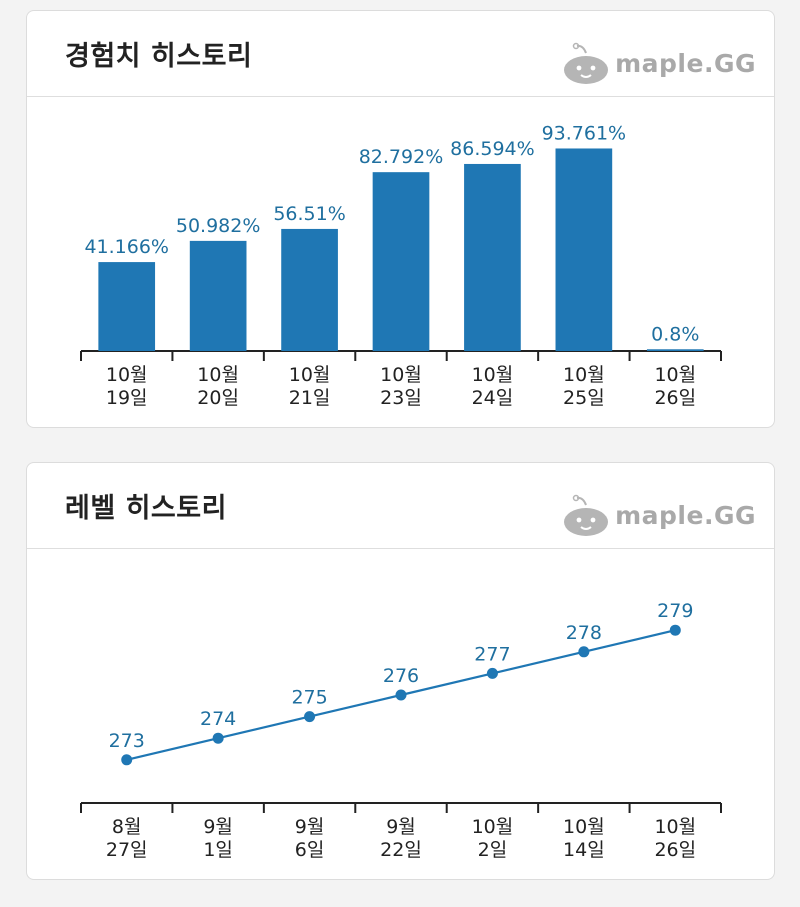 Image resolution: width=800 pixels, height=907 pixels. Describe the element at coordinates (126, 247) in the screenshot. I see `exp-bar-value-label: 41.166%` at that location.